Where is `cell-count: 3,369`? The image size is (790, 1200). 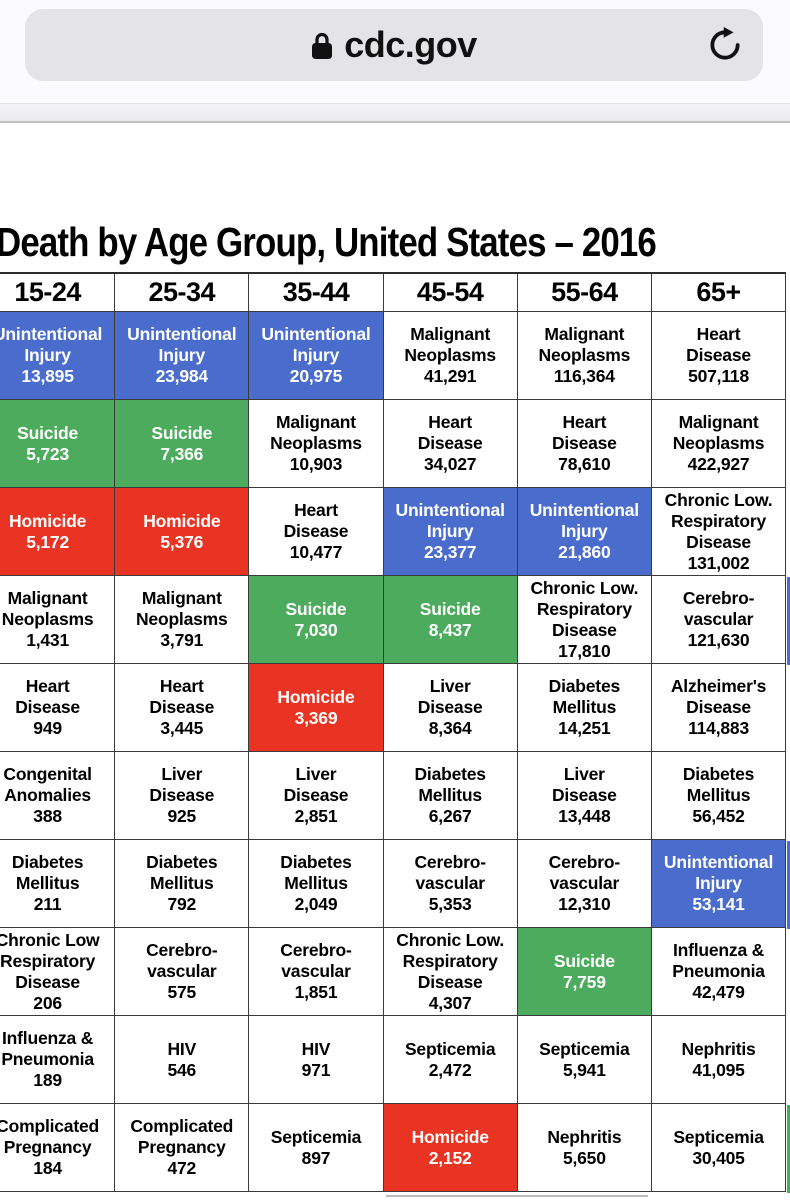 cell-count: 3,369 is located at coordinates (316, 717).